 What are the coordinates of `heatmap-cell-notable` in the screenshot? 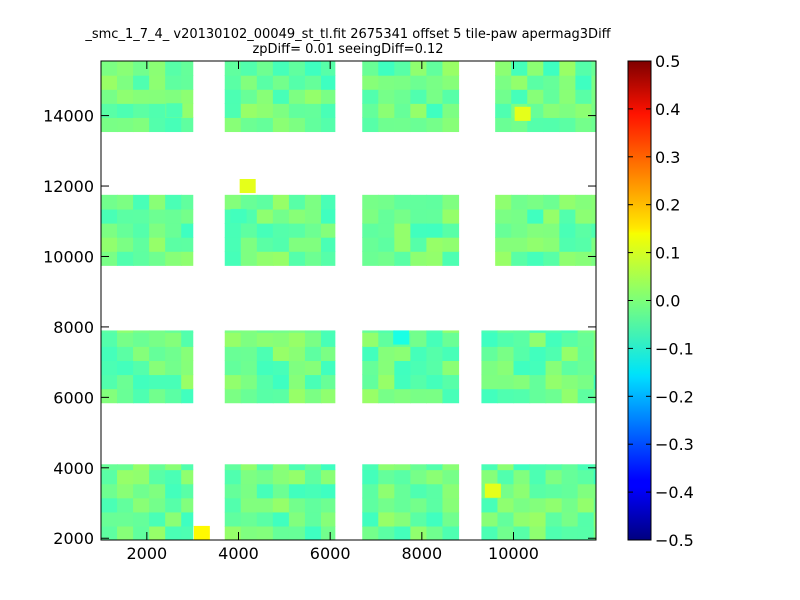 It's located at (492, 490).